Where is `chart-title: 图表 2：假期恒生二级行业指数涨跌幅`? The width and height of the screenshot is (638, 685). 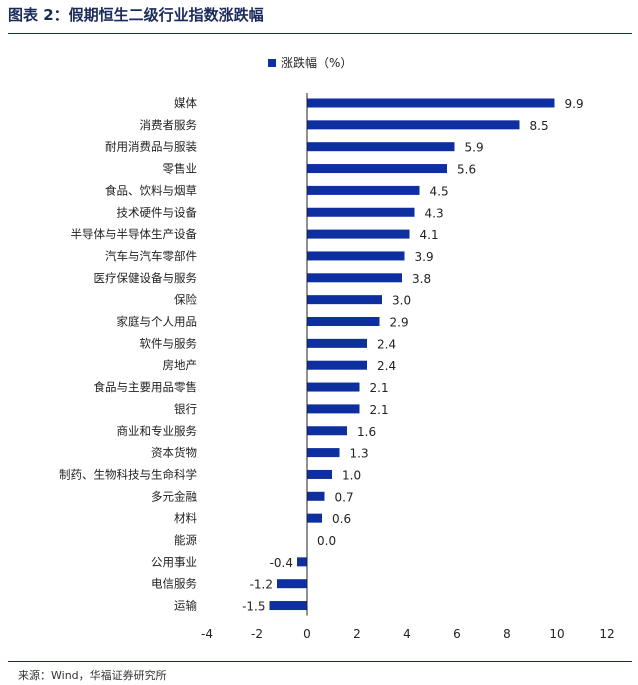
chart-title: 图表 2：假期恒生二级行业指数涨跌幅 is located at coordinates (136, 15).